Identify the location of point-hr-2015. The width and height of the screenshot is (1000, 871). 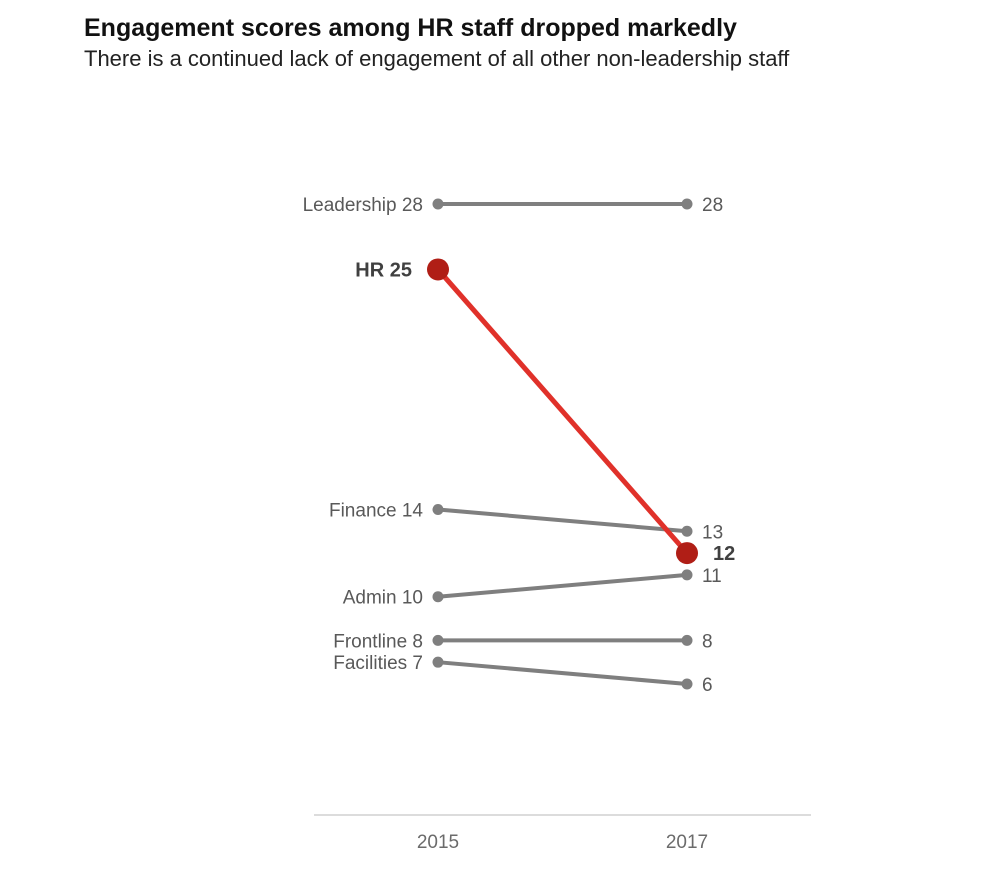
(438, 269).